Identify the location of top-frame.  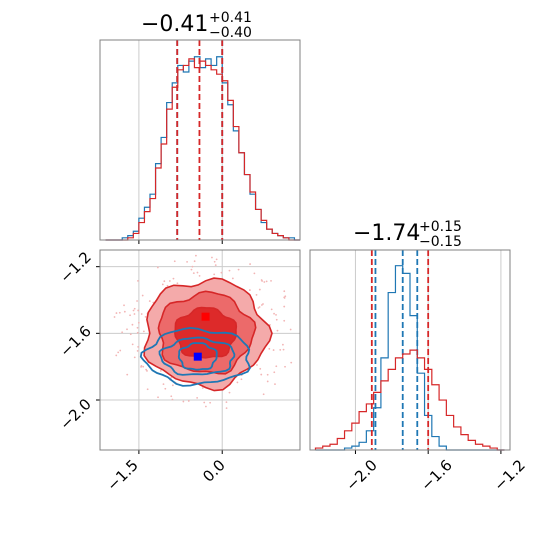
(200, 140).